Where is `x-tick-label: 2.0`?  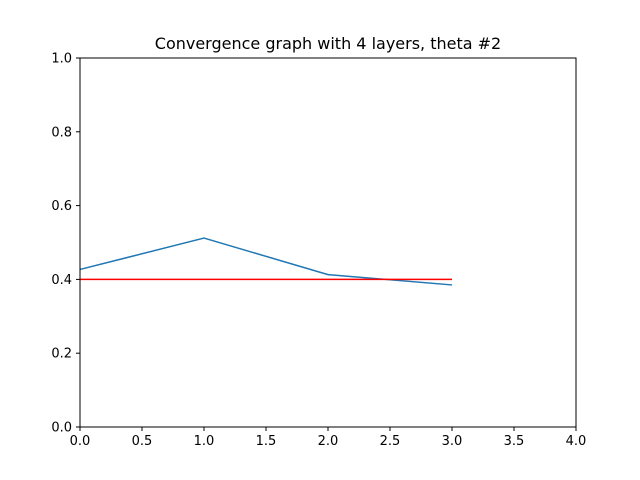 x-tick-label: 2.0 is located at coordinates (328, 441).